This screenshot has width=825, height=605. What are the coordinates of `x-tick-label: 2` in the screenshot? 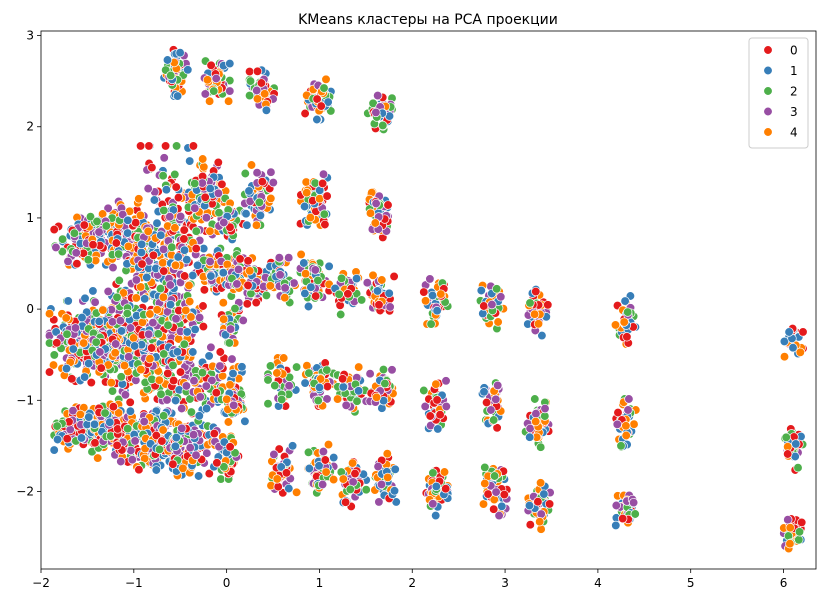 It's located at (412, 583).